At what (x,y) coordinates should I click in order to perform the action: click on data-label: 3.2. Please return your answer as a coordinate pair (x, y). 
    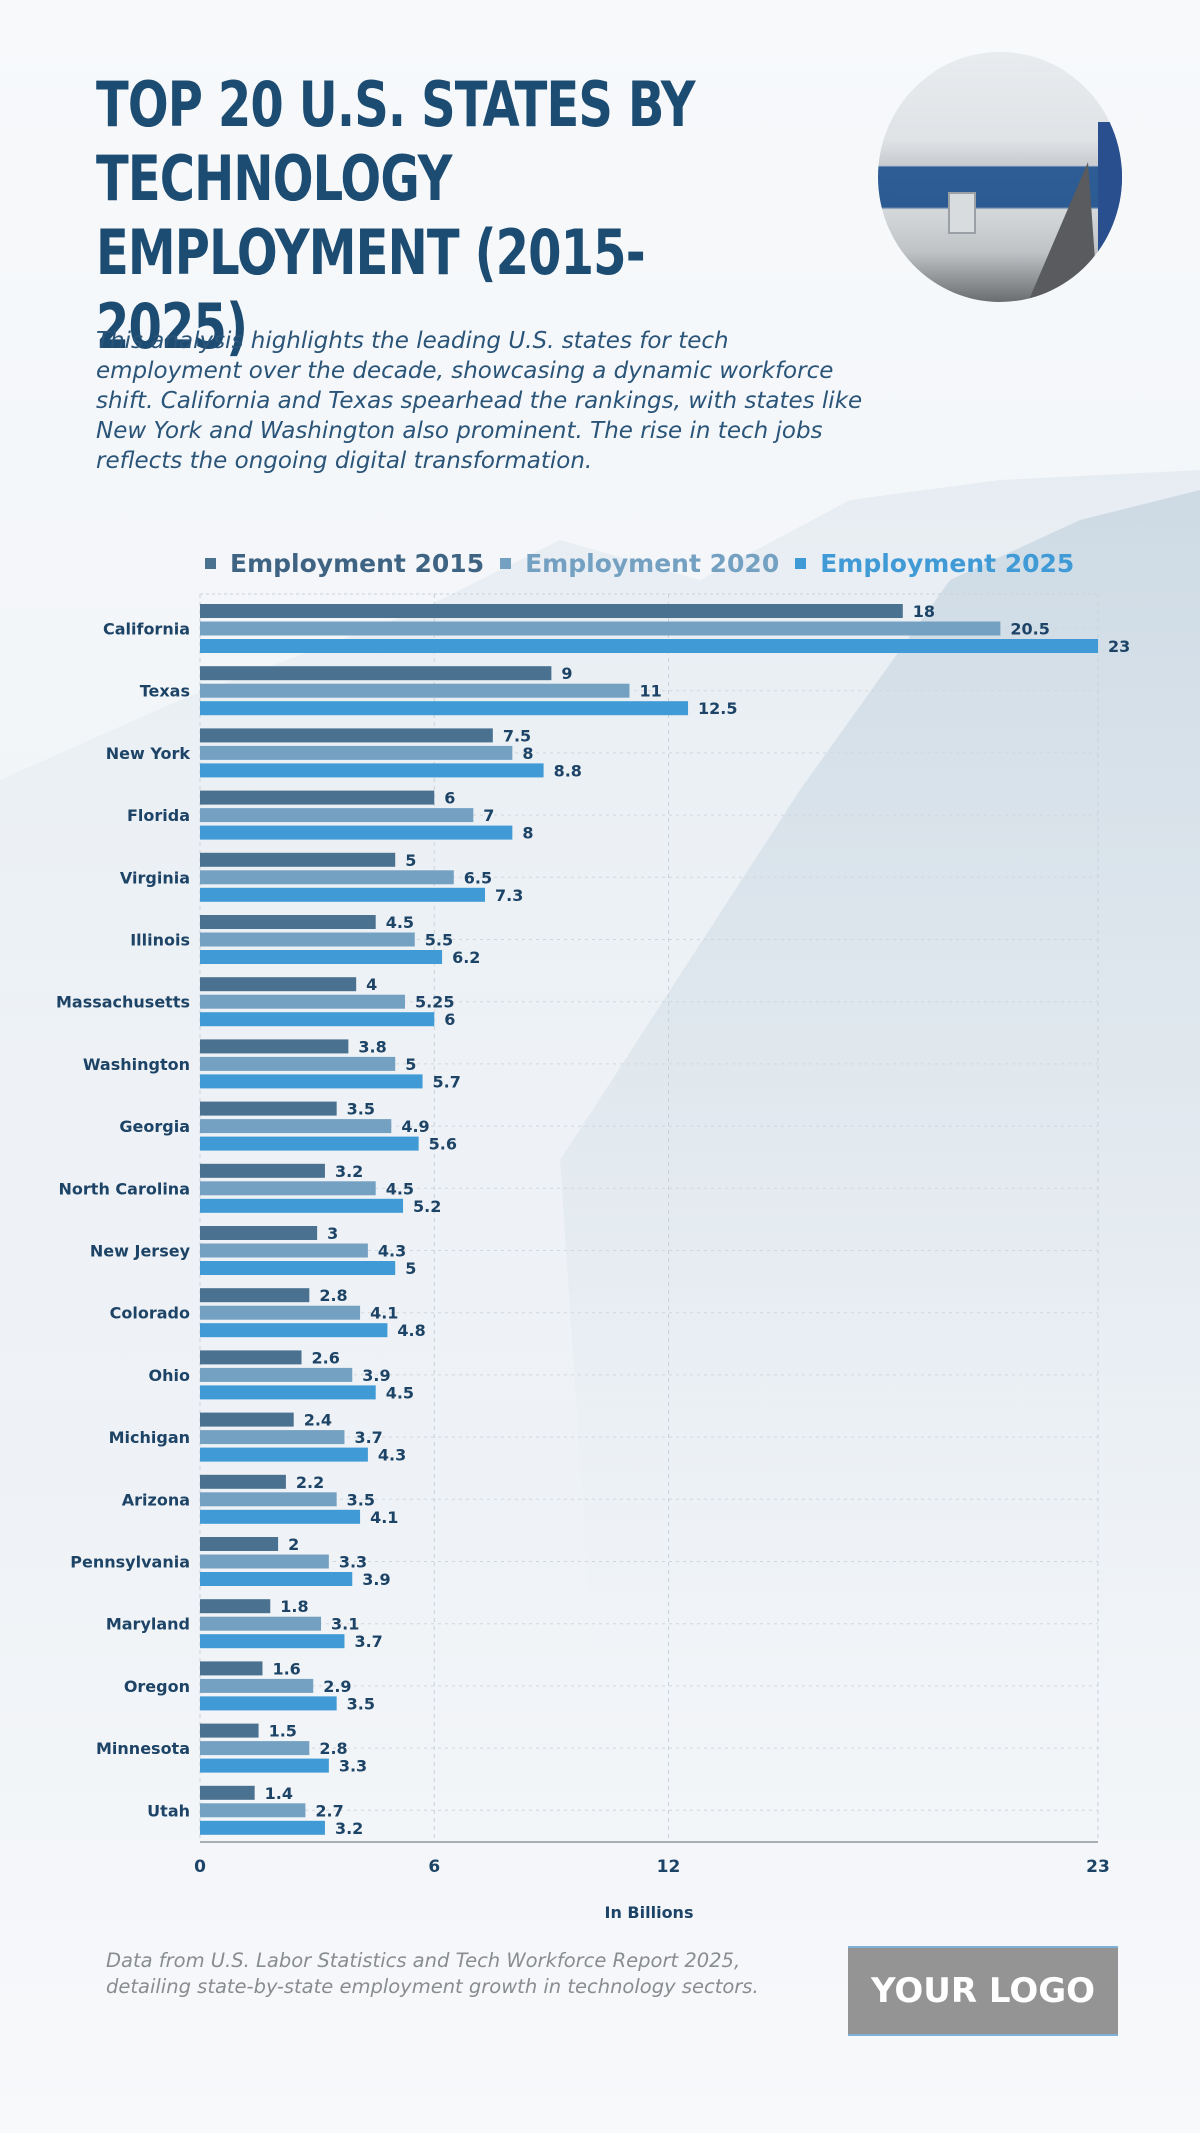
    Looking at the image, I should click on (349, 1171).